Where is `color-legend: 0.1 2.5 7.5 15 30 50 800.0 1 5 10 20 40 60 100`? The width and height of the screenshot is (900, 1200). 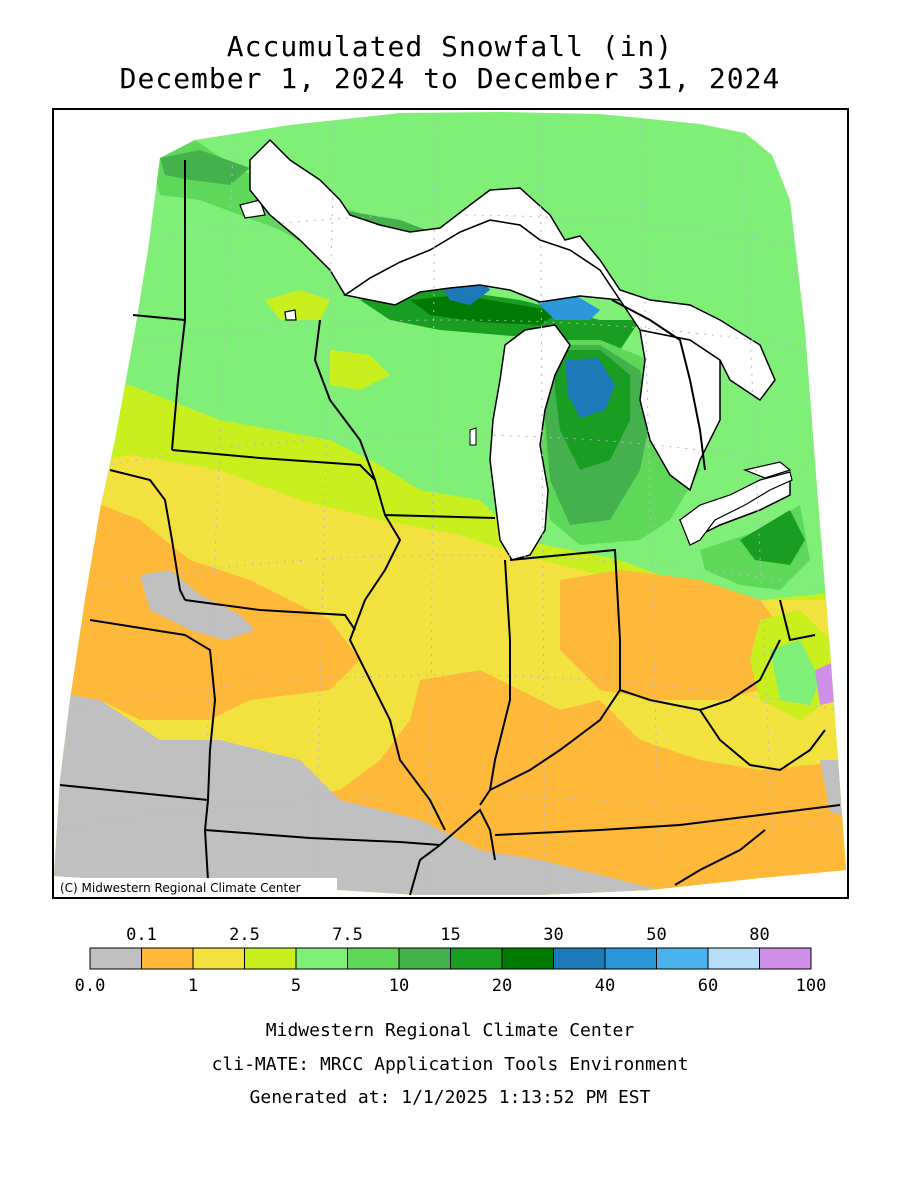
color-legend: 0.1 2.5 7.5 15 30 50 800.0 1 5 10 20 40 60 100 is located at coordinates (451, 960).